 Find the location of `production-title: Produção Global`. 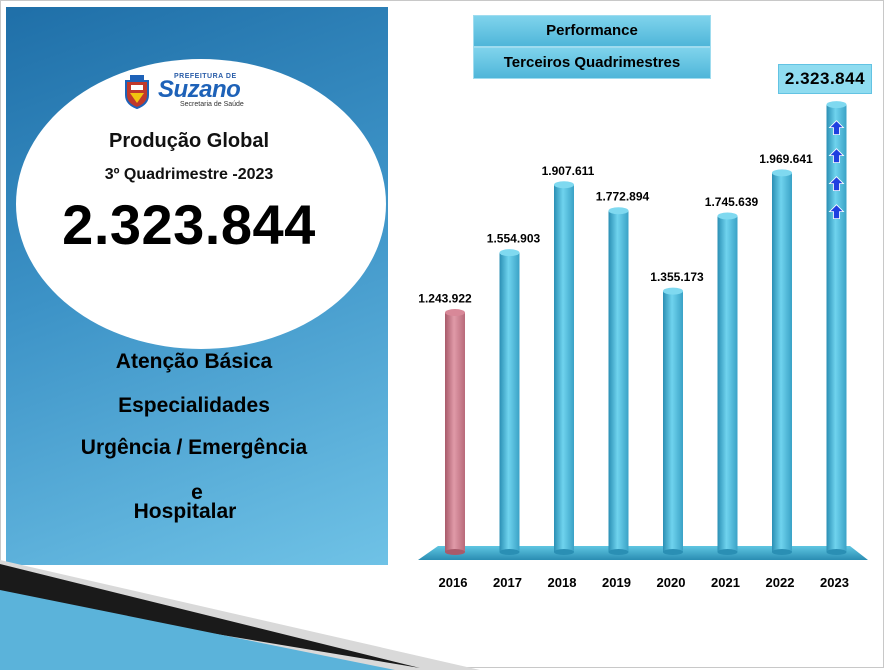

production-title: Produção Global is located at coordinates (189, 141).